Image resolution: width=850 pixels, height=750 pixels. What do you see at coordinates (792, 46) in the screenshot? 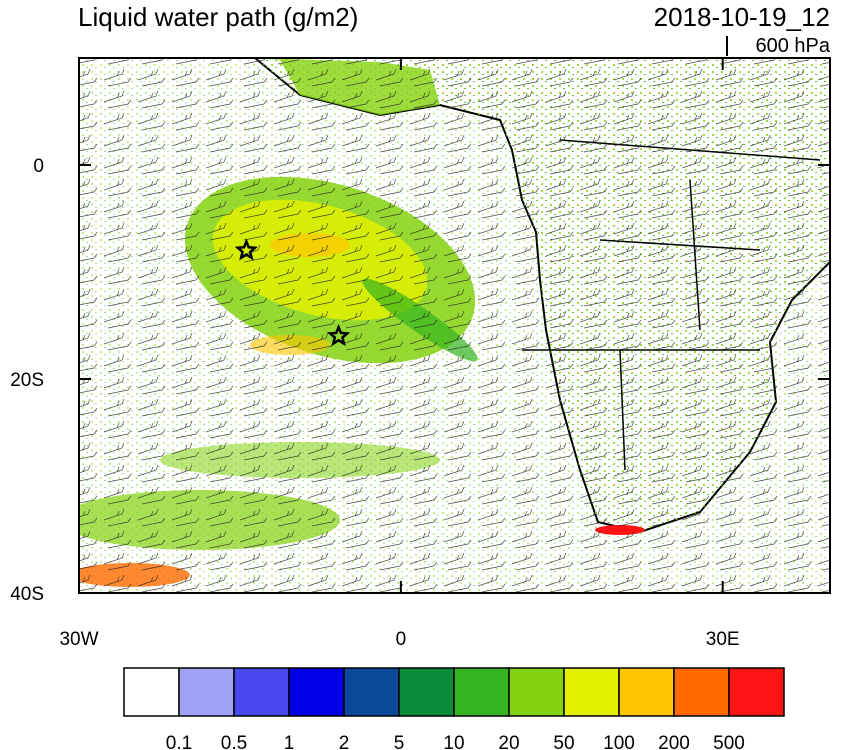
I see `level: 600 hPa` at bounding box center [792, 46].